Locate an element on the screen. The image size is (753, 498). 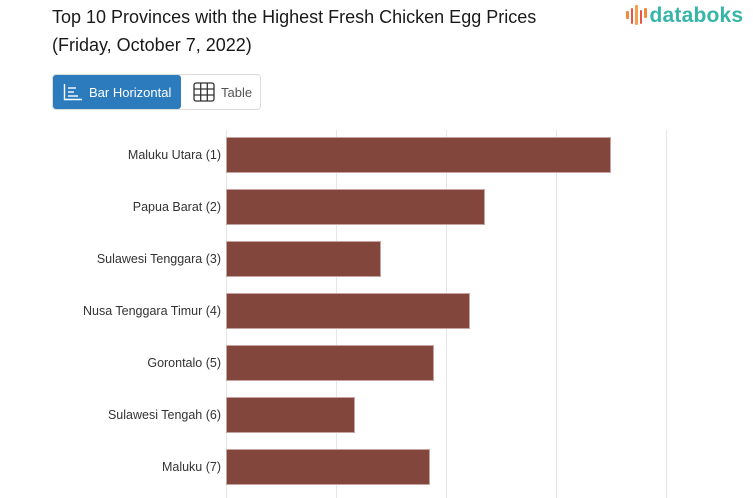
category-label: Gorontalo (5) is located at coordinates (184, 363).